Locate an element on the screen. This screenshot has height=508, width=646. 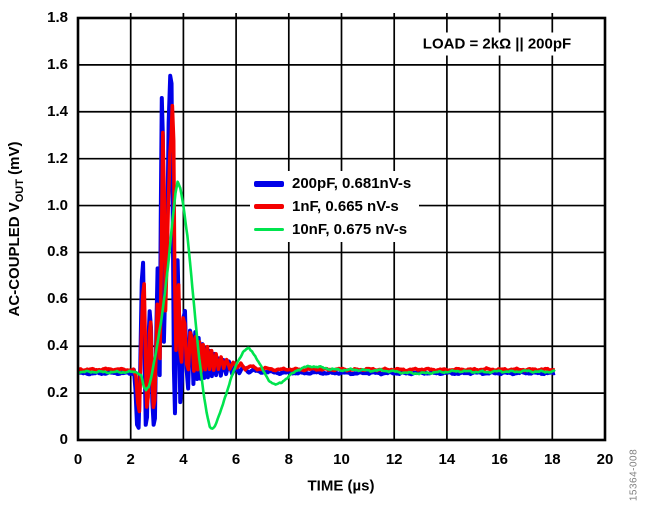
y-axis-title: AC-COUPLED VOUT (mV) is located at coordinates (16, 229).